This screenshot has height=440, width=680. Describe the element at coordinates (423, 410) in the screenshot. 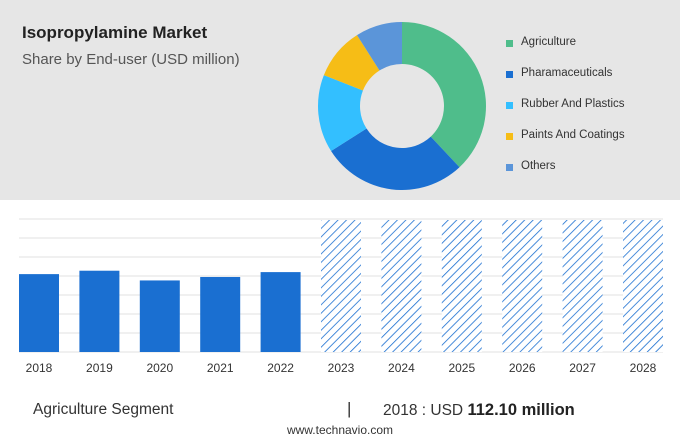

I see `segment-year: 2018 : USD` at that location.